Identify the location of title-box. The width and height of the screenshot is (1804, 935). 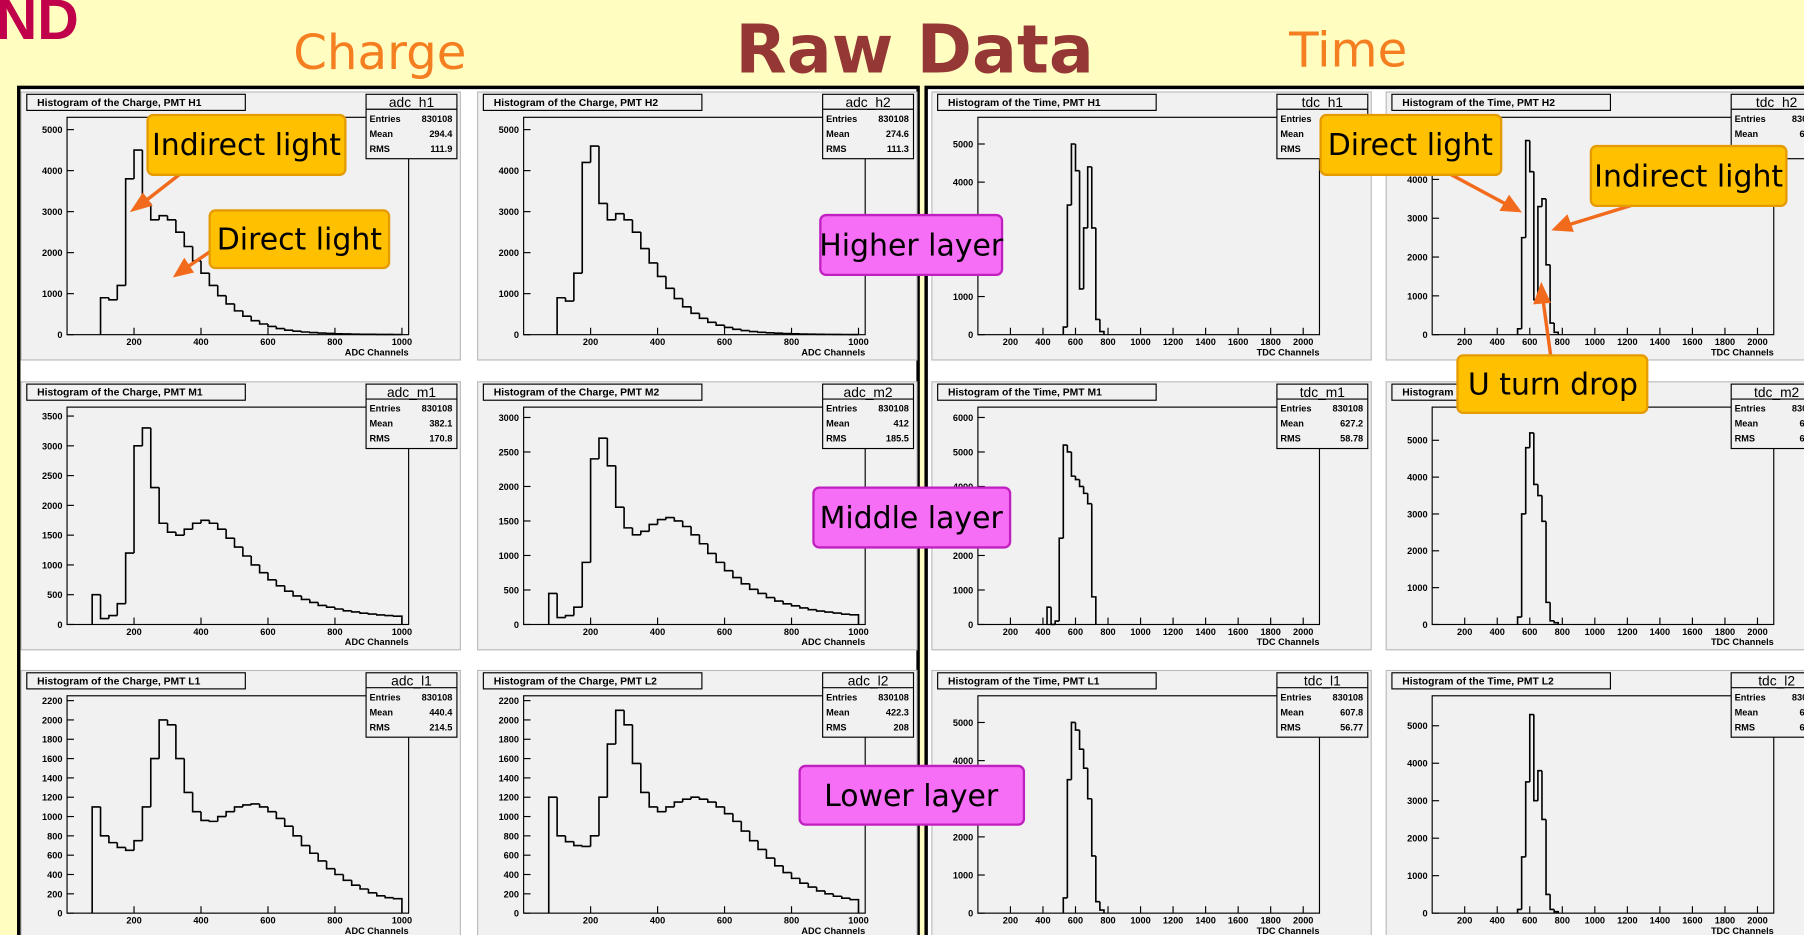
(136, 681).